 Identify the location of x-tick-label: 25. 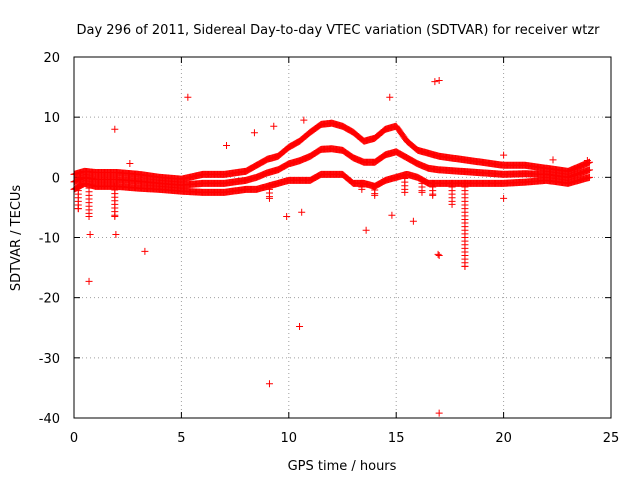
(611, 438).